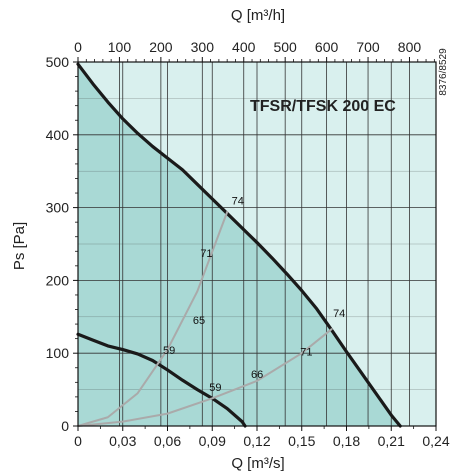 The image size is (465, 475). What do you see at coordinates (327, 47) in the screenshot?
I see `x2-tick-label: 600` at bounding box center [327, 47].